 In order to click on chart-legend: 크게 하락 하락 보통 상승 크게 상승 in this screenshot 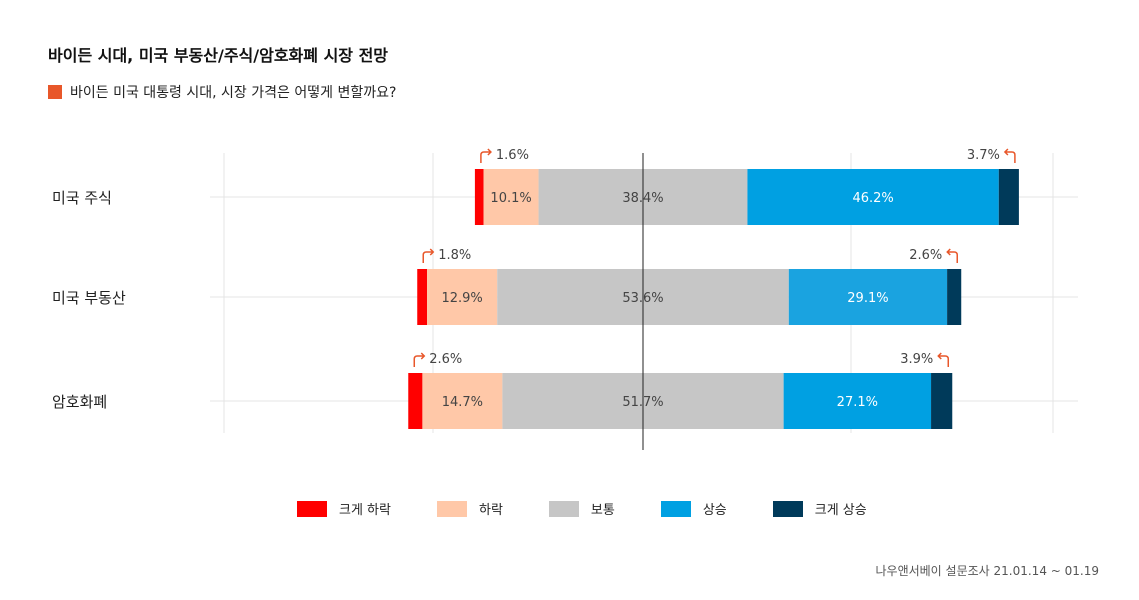, I will do `click(605, 508)`.